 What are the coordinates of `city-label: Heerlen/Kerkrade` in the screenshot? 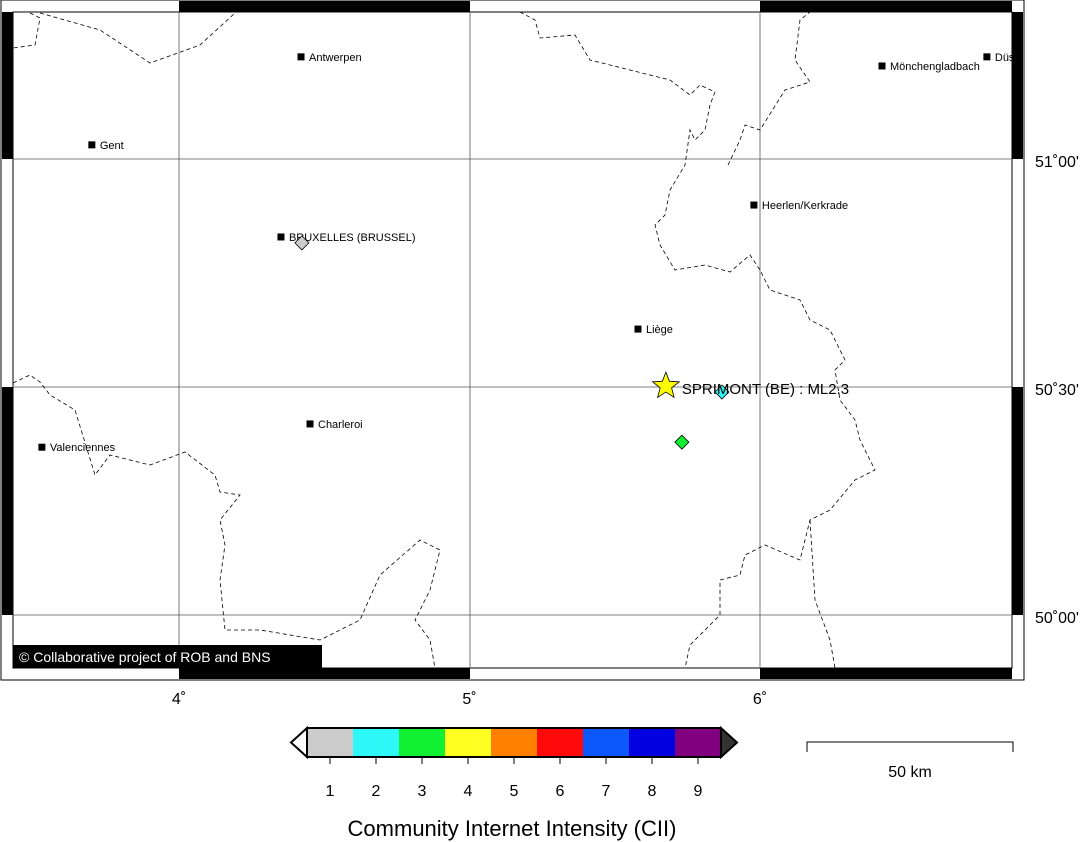 It's located at (805, 206).